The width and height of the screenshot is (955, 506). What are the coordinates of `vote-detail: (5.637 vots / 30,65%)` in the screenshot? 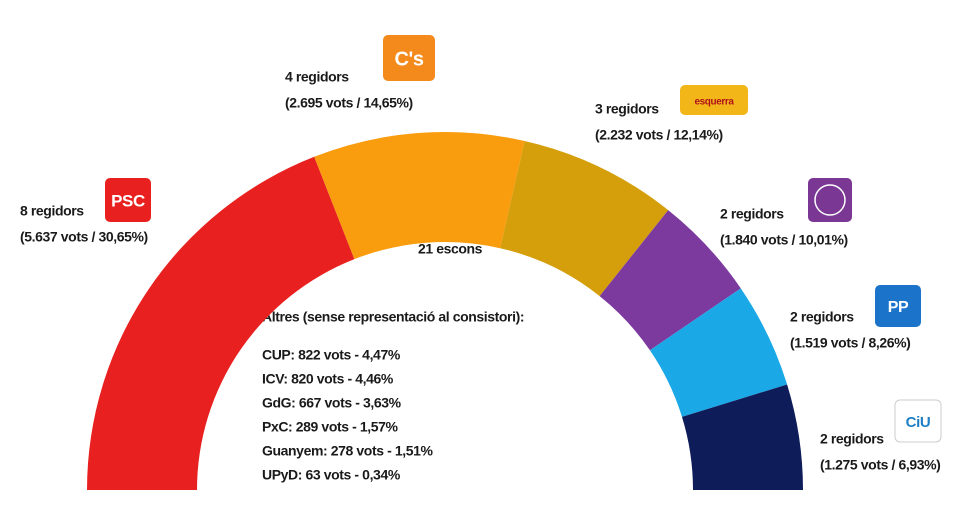 It's located at (84, 237).